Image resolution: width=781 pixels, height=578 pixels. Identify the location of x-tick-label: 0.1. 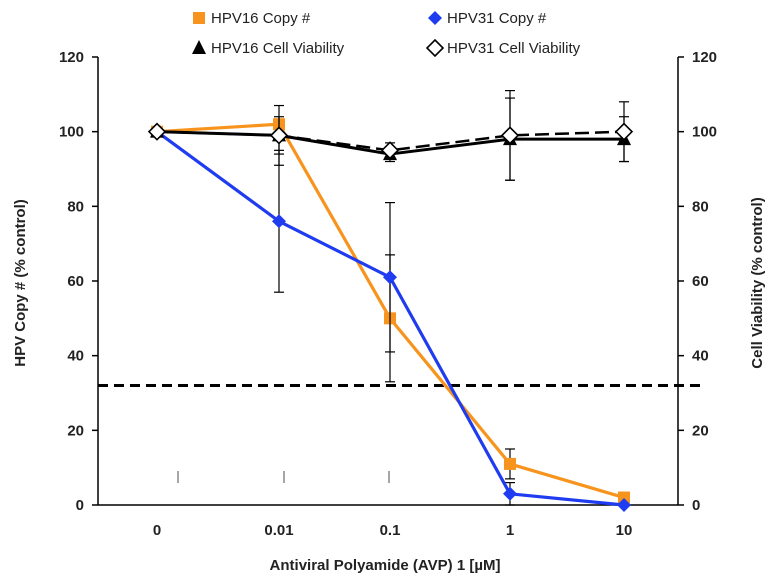
(390, 530).